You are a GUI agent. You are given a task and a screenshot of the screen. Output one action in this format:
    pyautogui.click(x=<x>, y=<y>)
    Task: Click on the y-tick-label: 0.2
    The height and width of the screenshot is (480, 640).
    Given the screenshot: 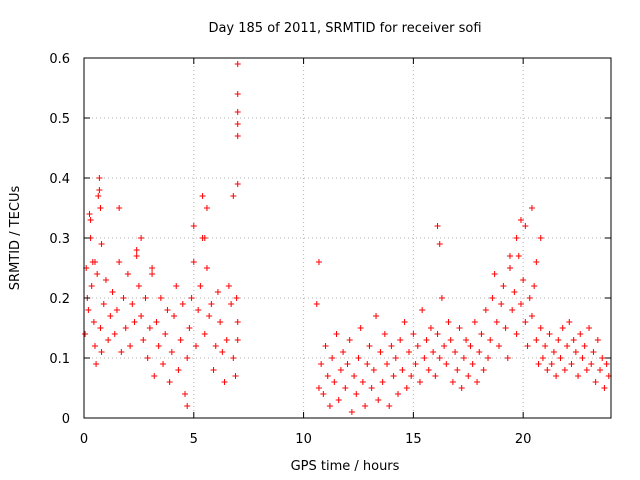 What is the action you would take?
    pyautogui.click(x=59, y=299)
    